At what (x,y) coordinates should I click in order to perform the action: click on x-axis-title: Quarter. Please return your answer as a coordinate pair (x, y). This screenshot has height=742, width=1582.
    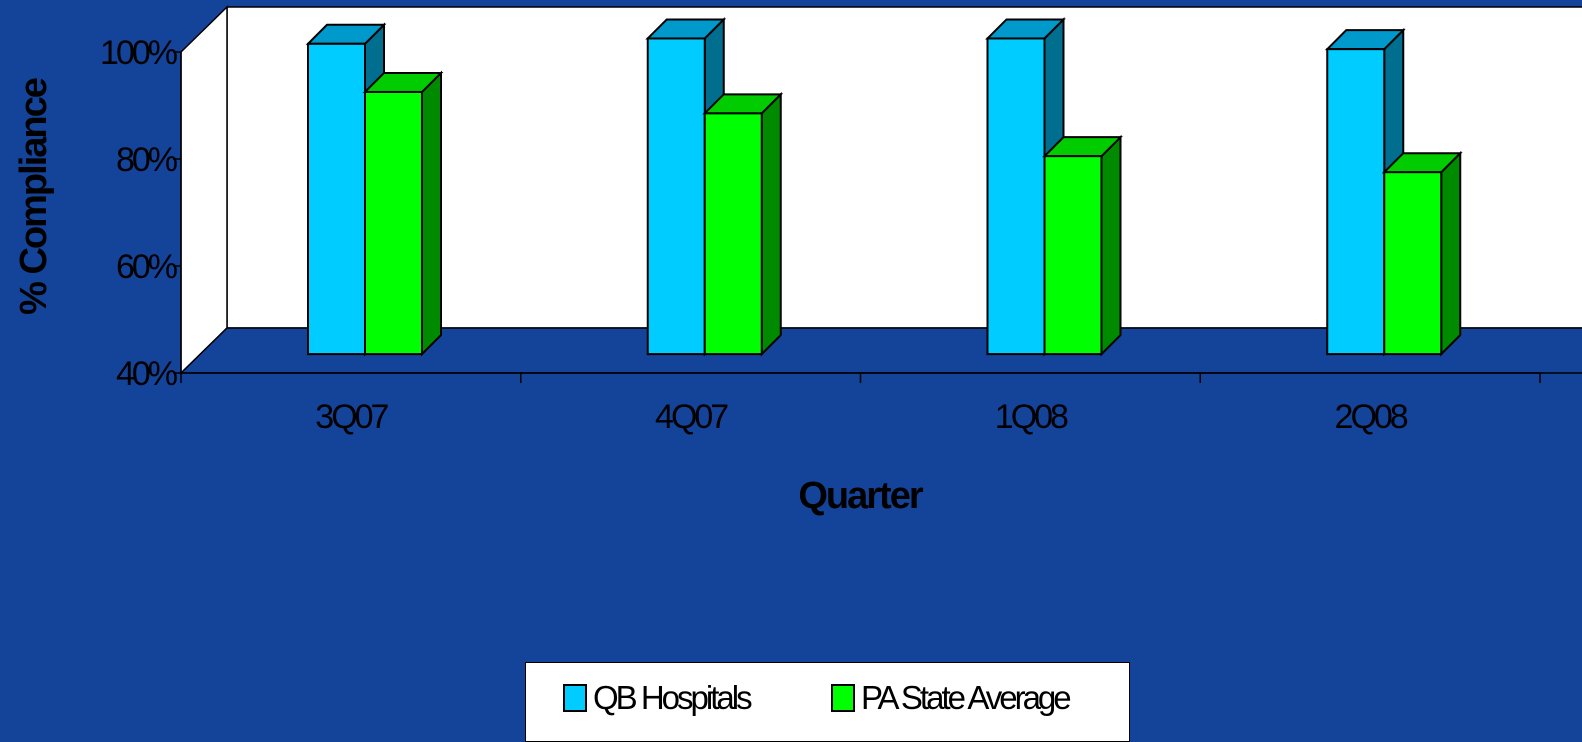
    Looking at the image, I should click on (860, 496).